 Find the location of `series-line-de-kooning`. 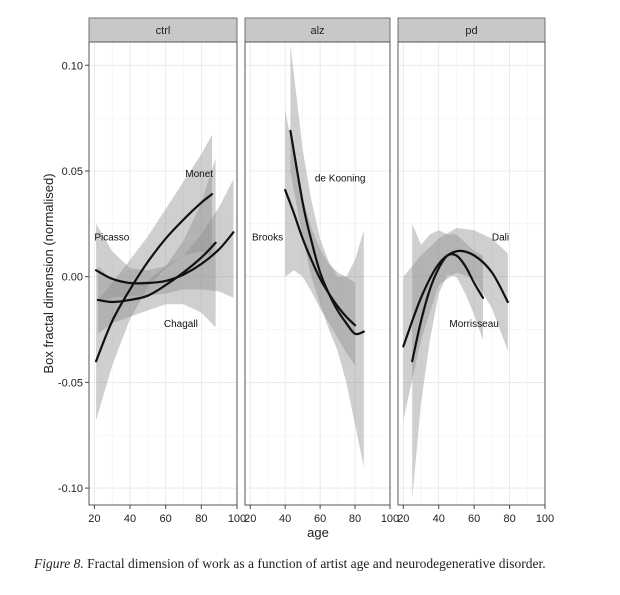

series-line-de-kooning is located at coordinates (327, 232).